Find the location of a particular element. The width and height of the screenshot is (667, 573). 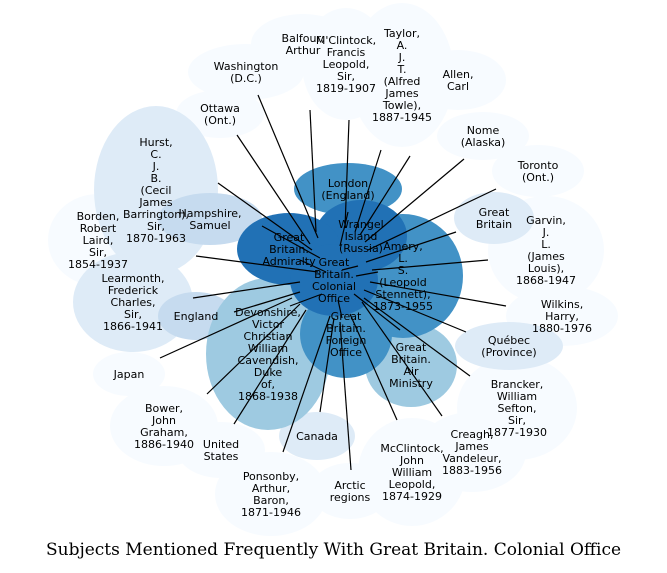

edge-great-britain is located at coordinates (411, 247).